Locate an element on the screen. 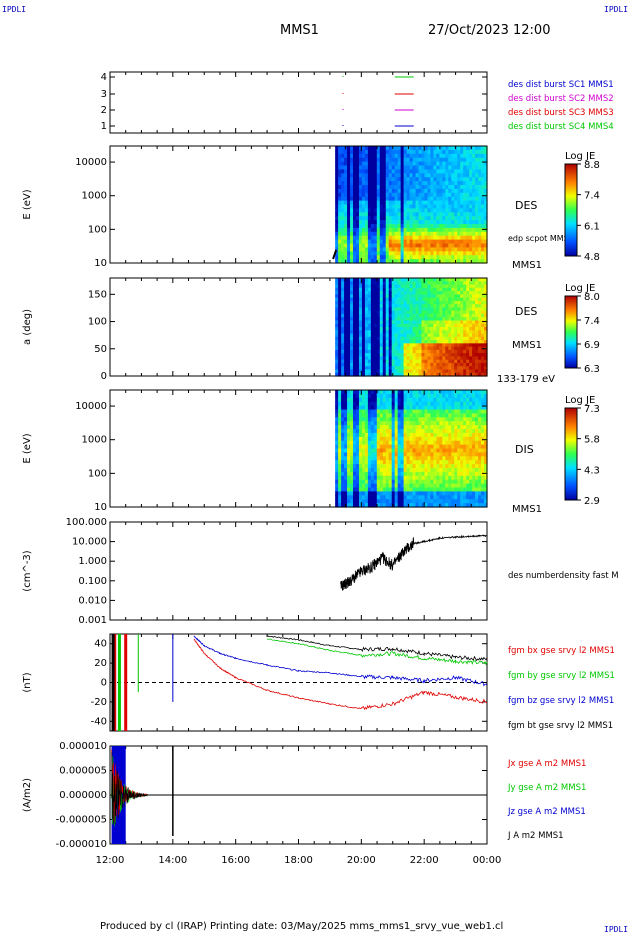 This screenshot has height=934, width=630. density-line is located at coordinates (413, 562).